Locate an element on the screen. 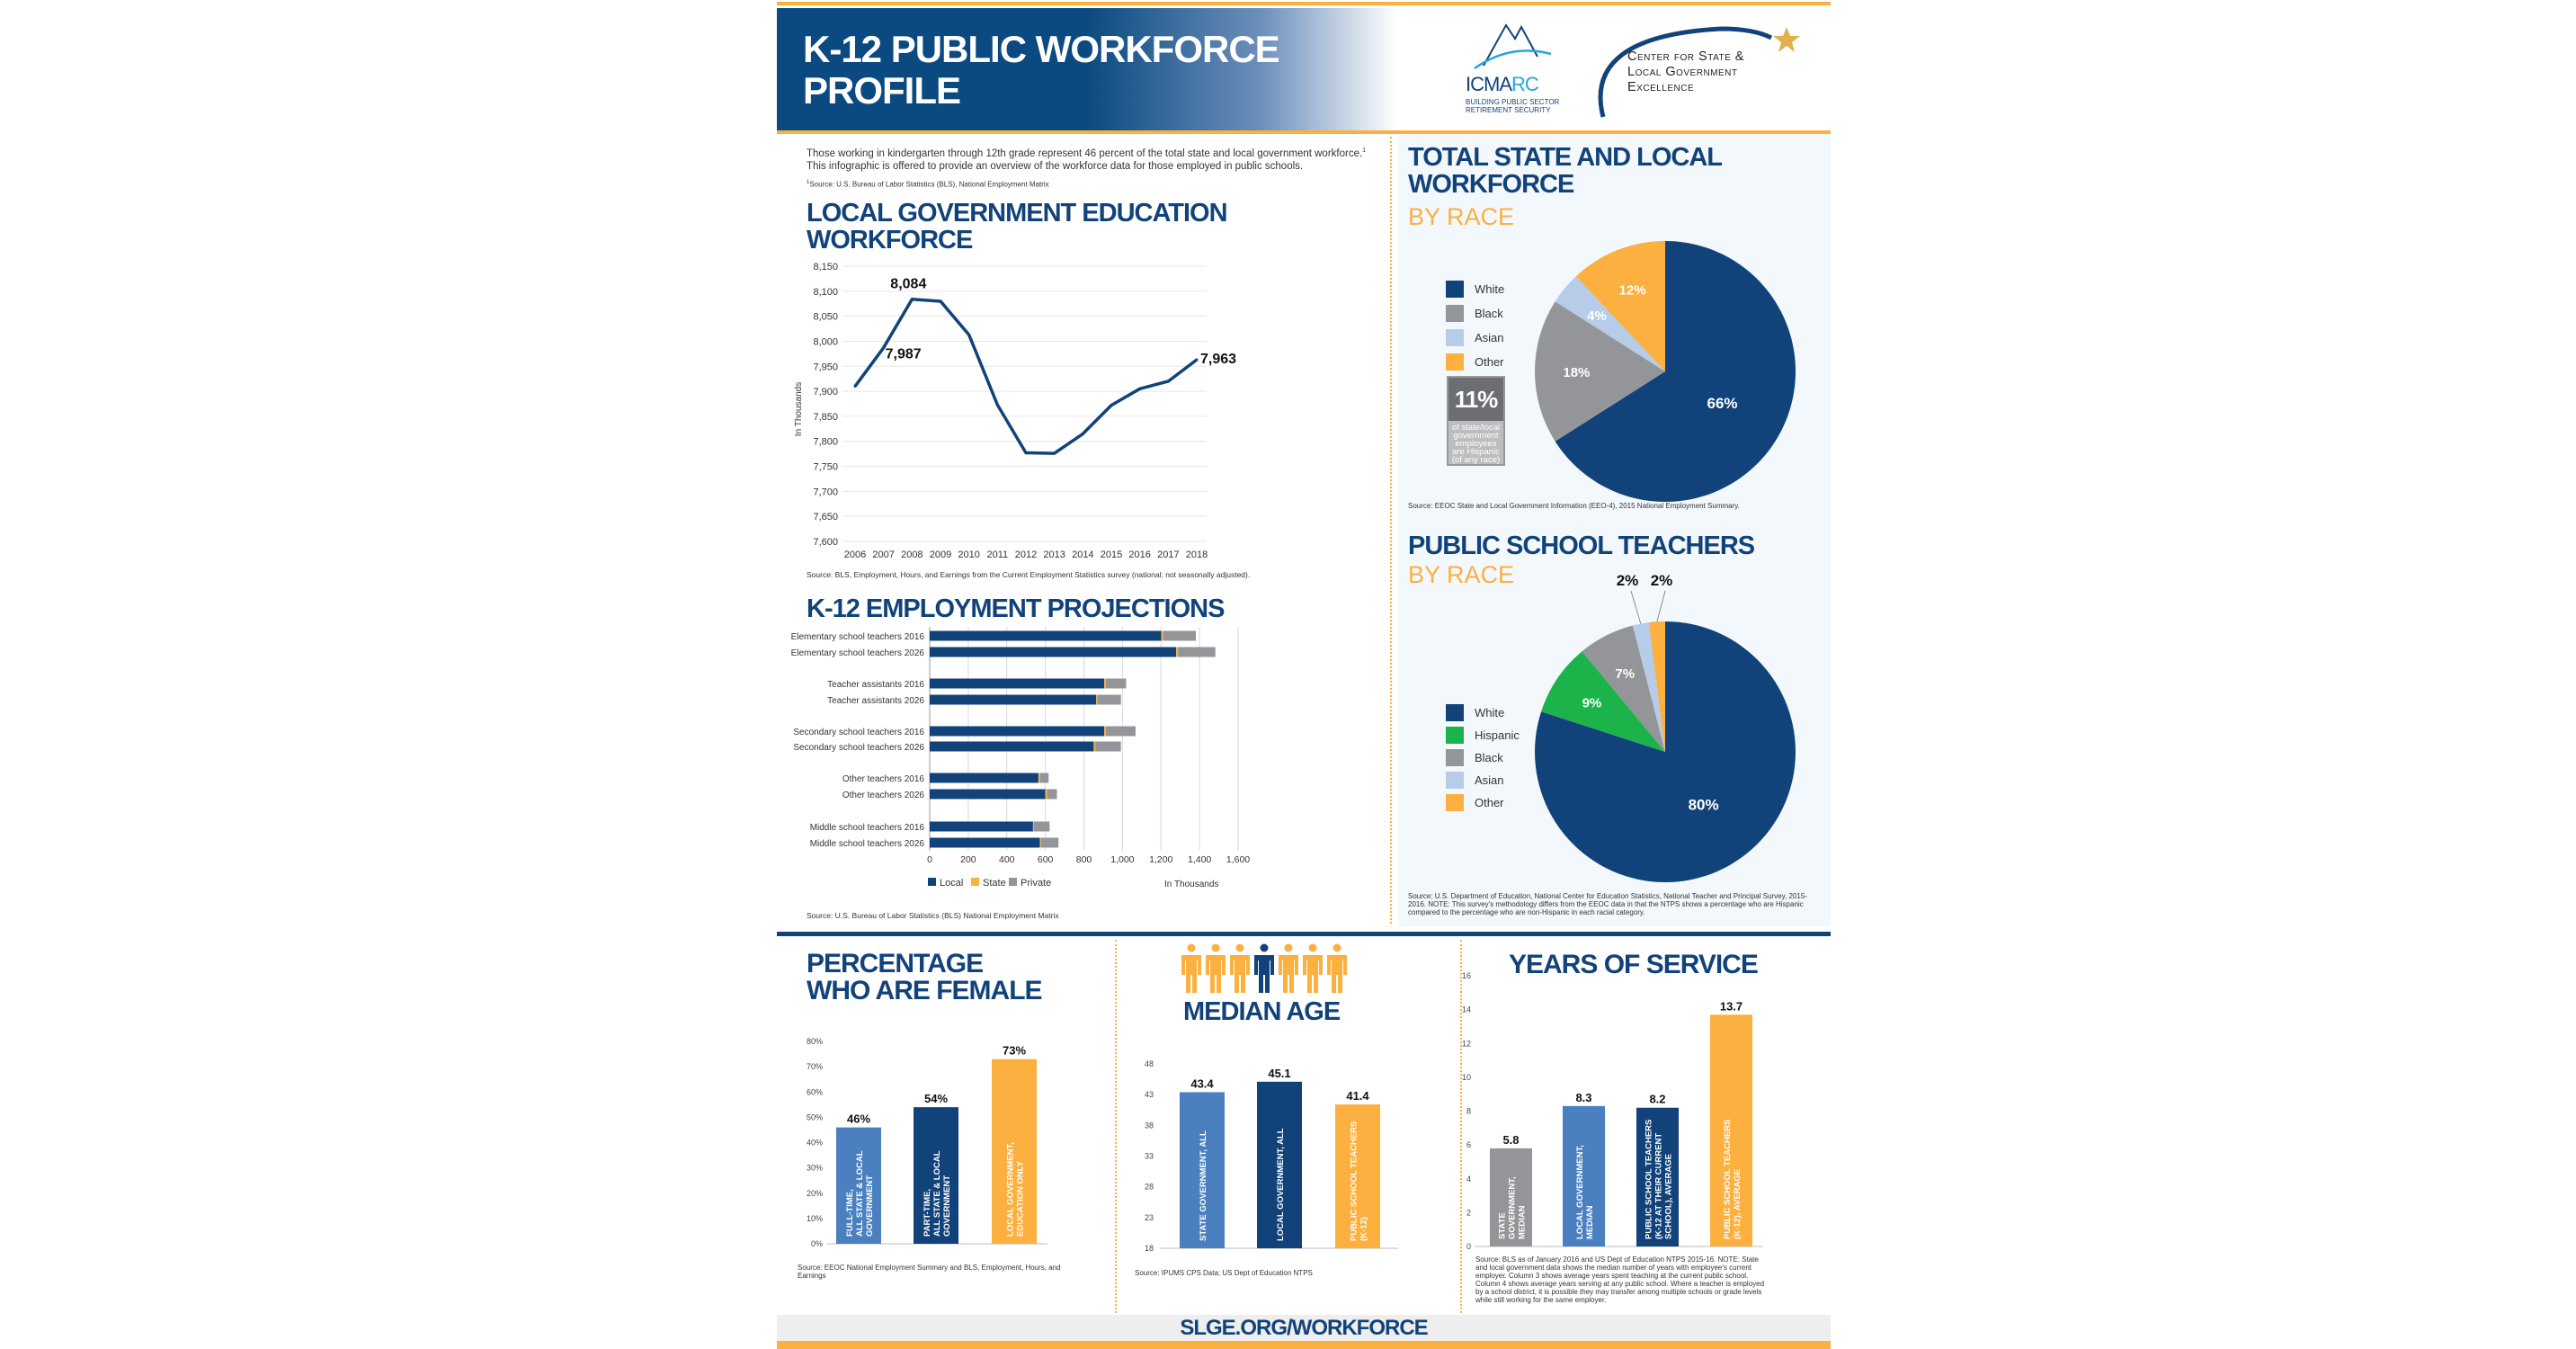  pie-slice-black is located at coordinates (1600, 371).